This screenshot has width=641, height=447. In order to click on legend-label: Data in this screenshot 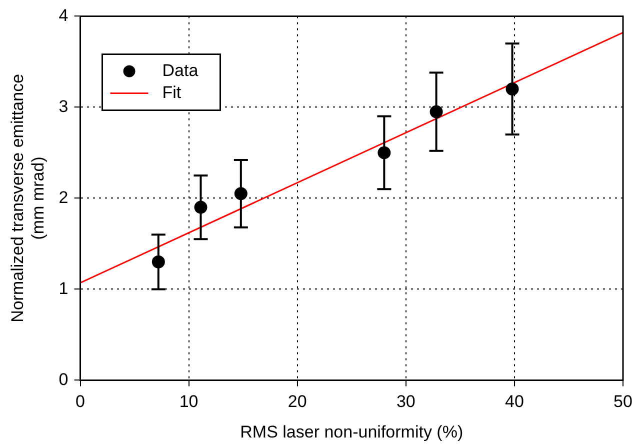, I will do `click(180, 70)`.